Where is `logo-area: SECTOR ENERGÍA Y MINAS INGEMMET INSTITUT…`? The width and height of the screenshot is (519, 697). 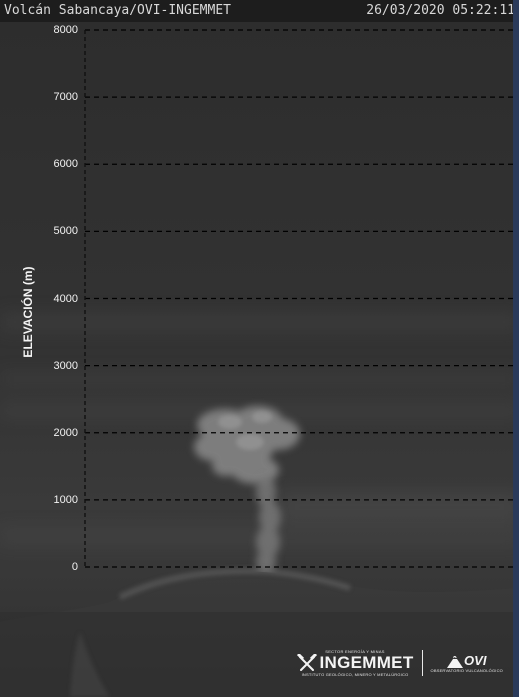 logo-area: SECTOR ENERGÍA Y MINAS INGEMMET INSTITUT… is located at coordinates (400, 663).